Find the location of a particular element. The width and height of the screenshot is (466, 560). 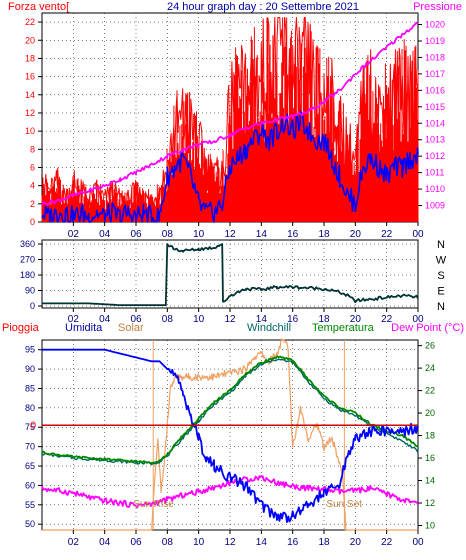

sunset-label: Sun Set is located at coordinates (344, 504).